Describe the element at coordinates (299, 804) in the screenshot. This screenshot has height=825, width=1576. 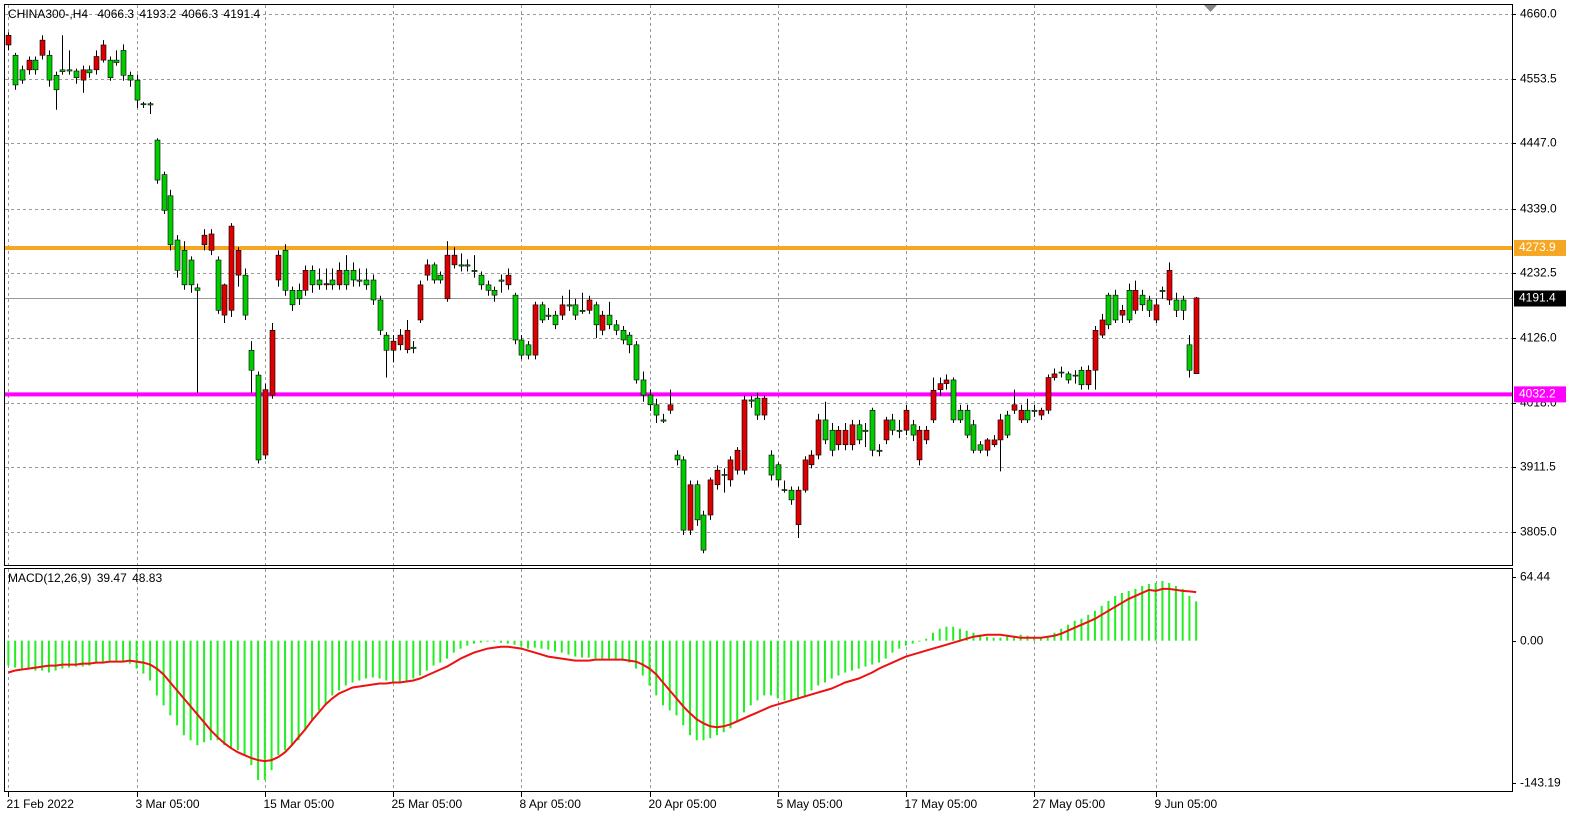
I see `x-tick-label: 15 Mar 05:00` at that location.